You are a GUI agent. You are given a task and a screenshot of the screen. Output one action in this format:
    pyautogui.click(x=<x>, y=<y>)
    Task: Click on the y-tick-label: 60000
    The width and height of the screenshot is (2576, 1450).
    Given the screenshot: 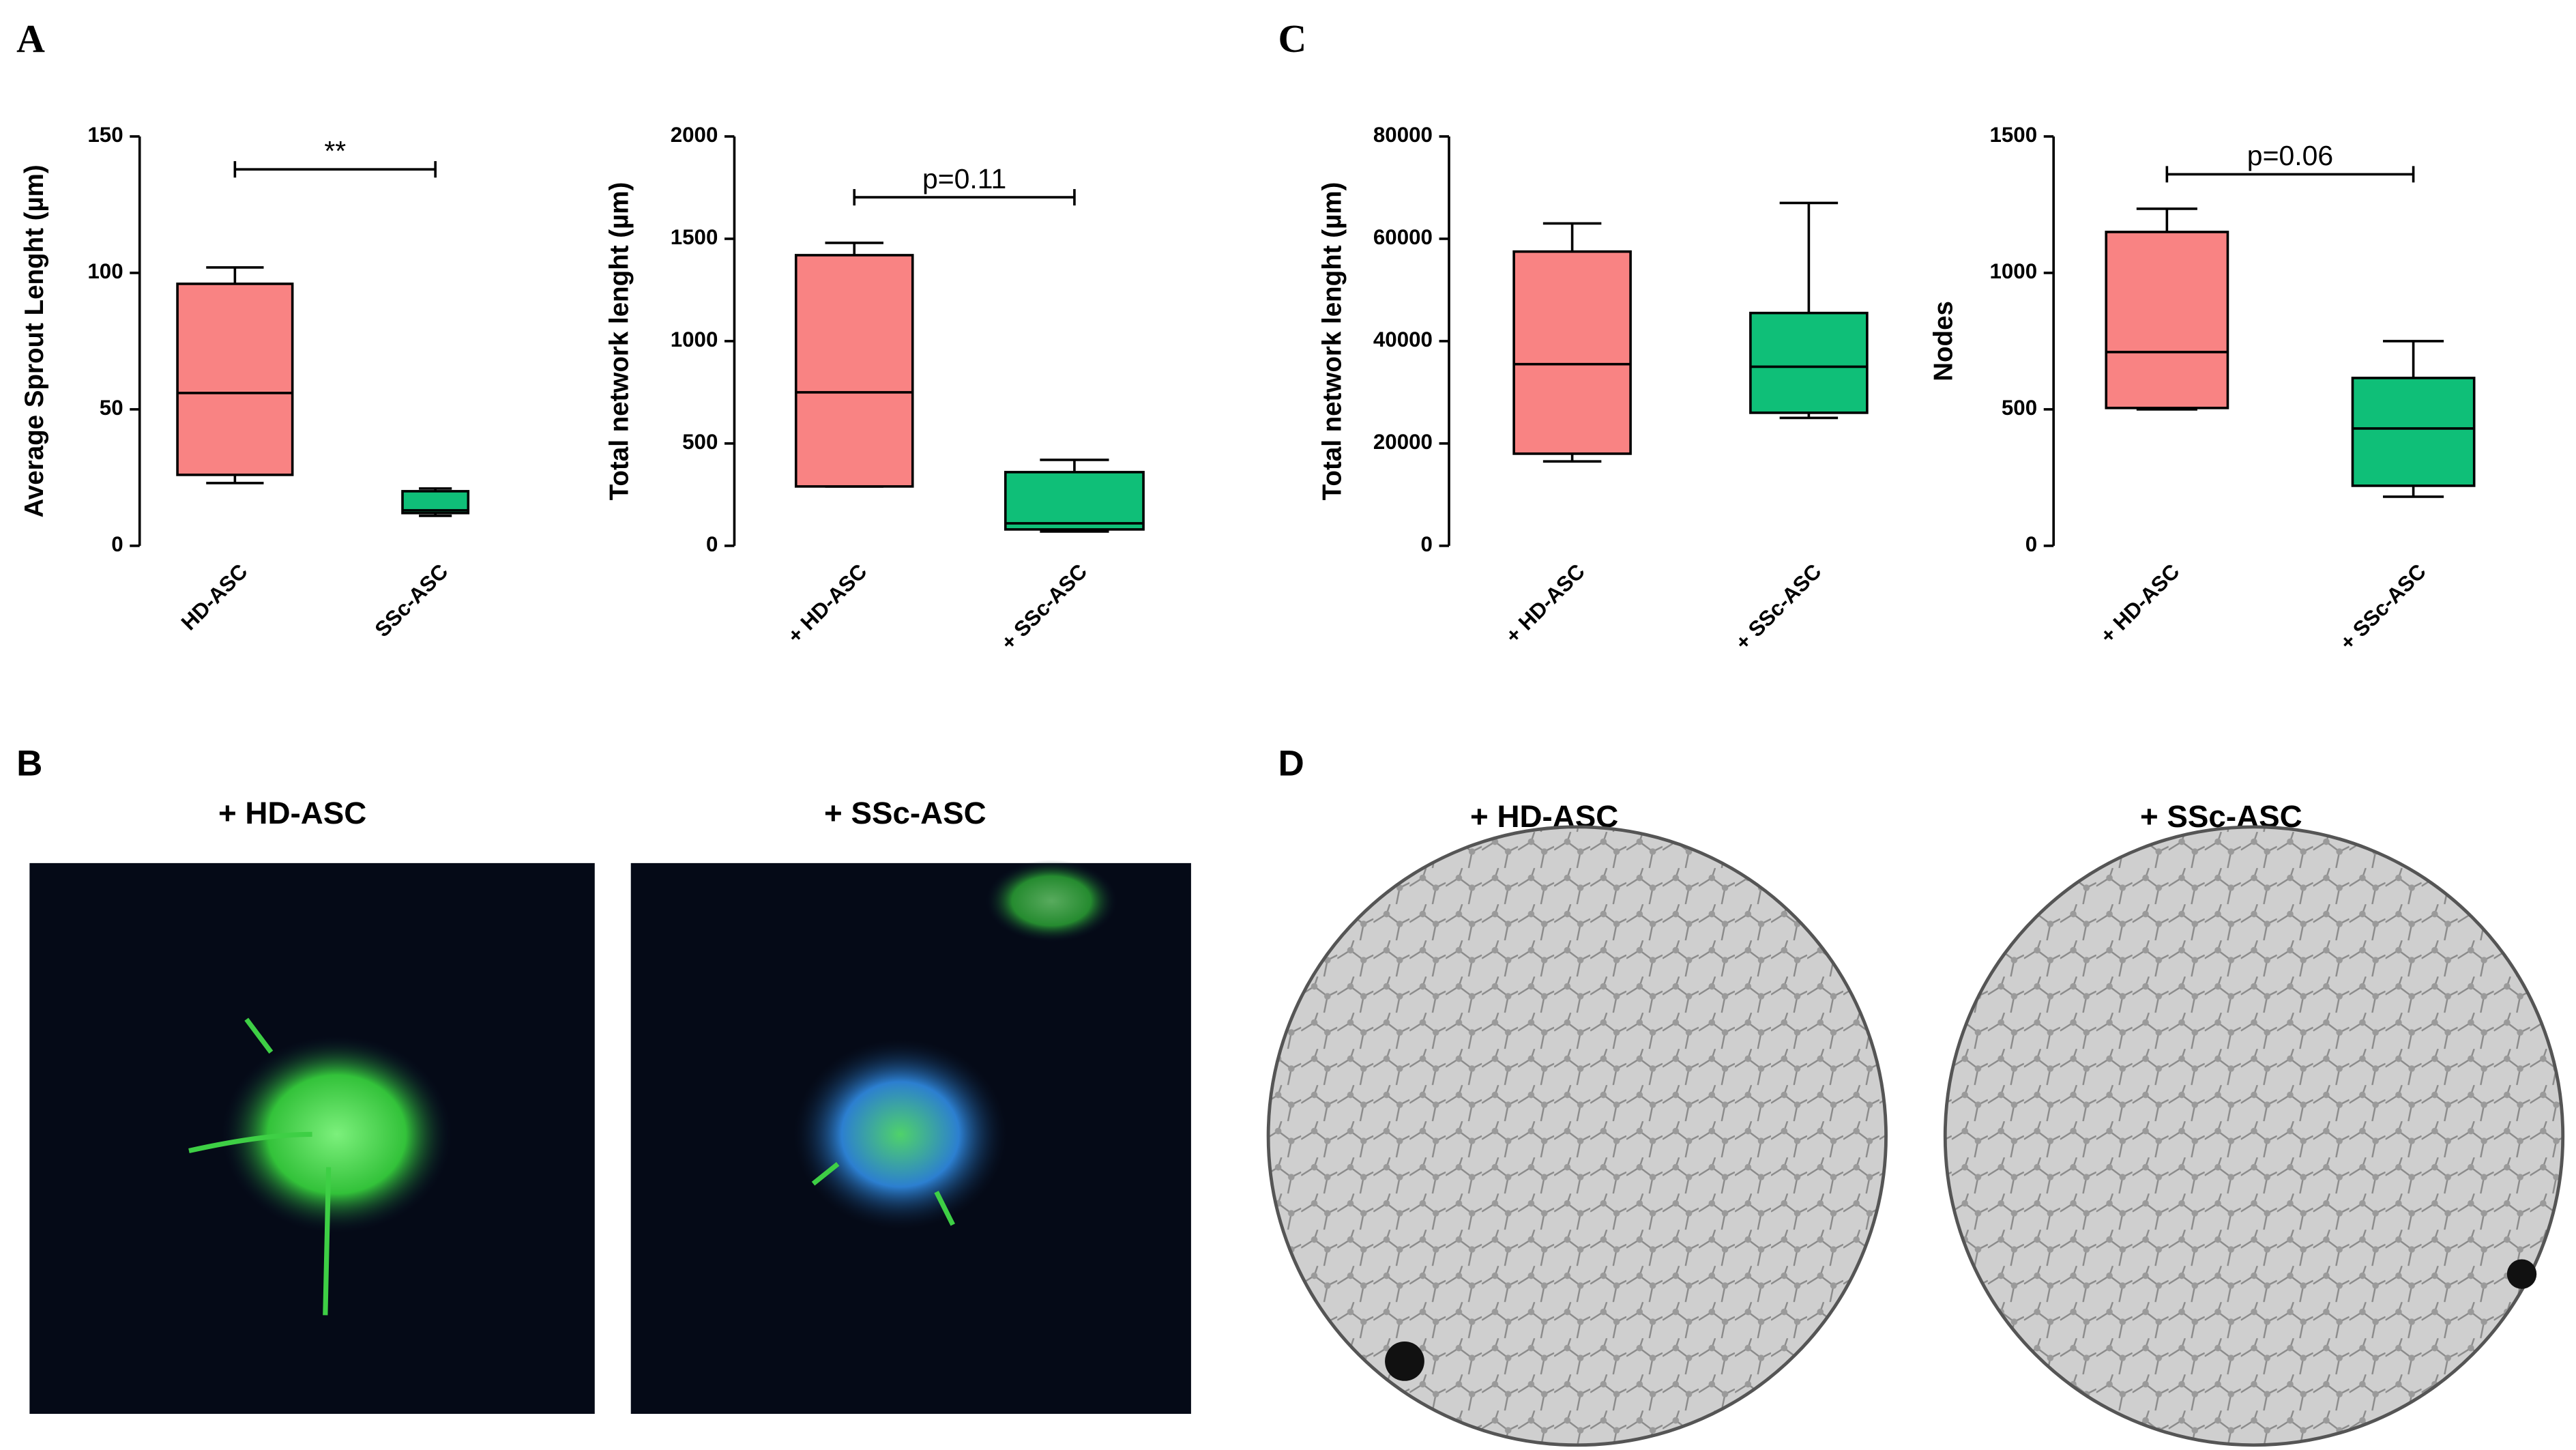 What is the action you would take?
    pyautogui.click(x=1403, y=237)
    